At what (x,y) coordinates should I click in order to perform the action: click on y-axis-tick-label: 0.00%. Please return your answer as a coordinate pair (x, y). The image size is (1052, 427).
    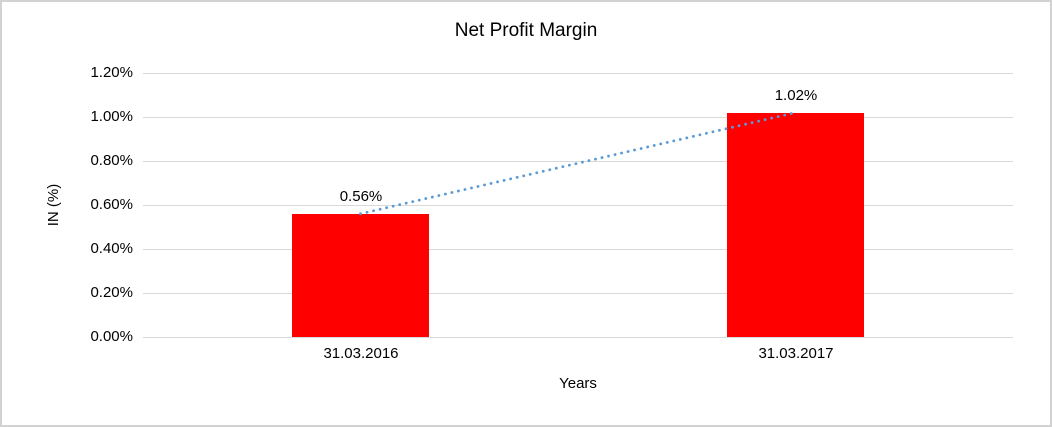
    Looking at the image, I should click on (111, 336).